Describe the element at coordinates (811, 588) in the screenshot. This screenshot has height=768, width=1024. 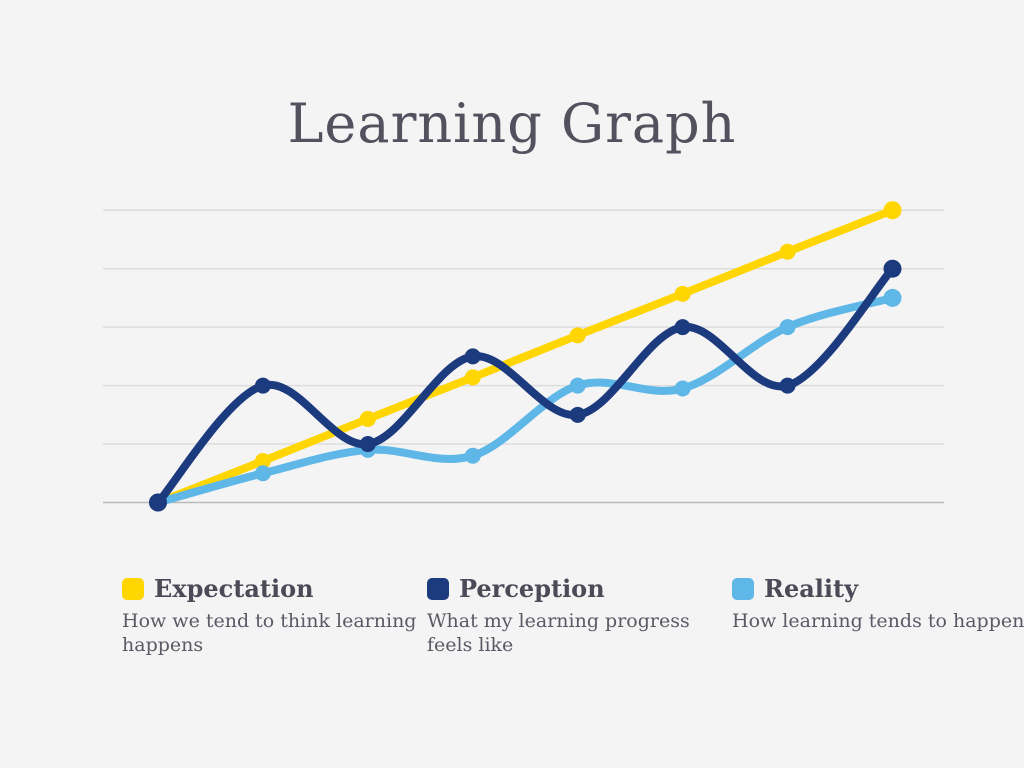
I see `legend-label-reality: Reality` at that location.